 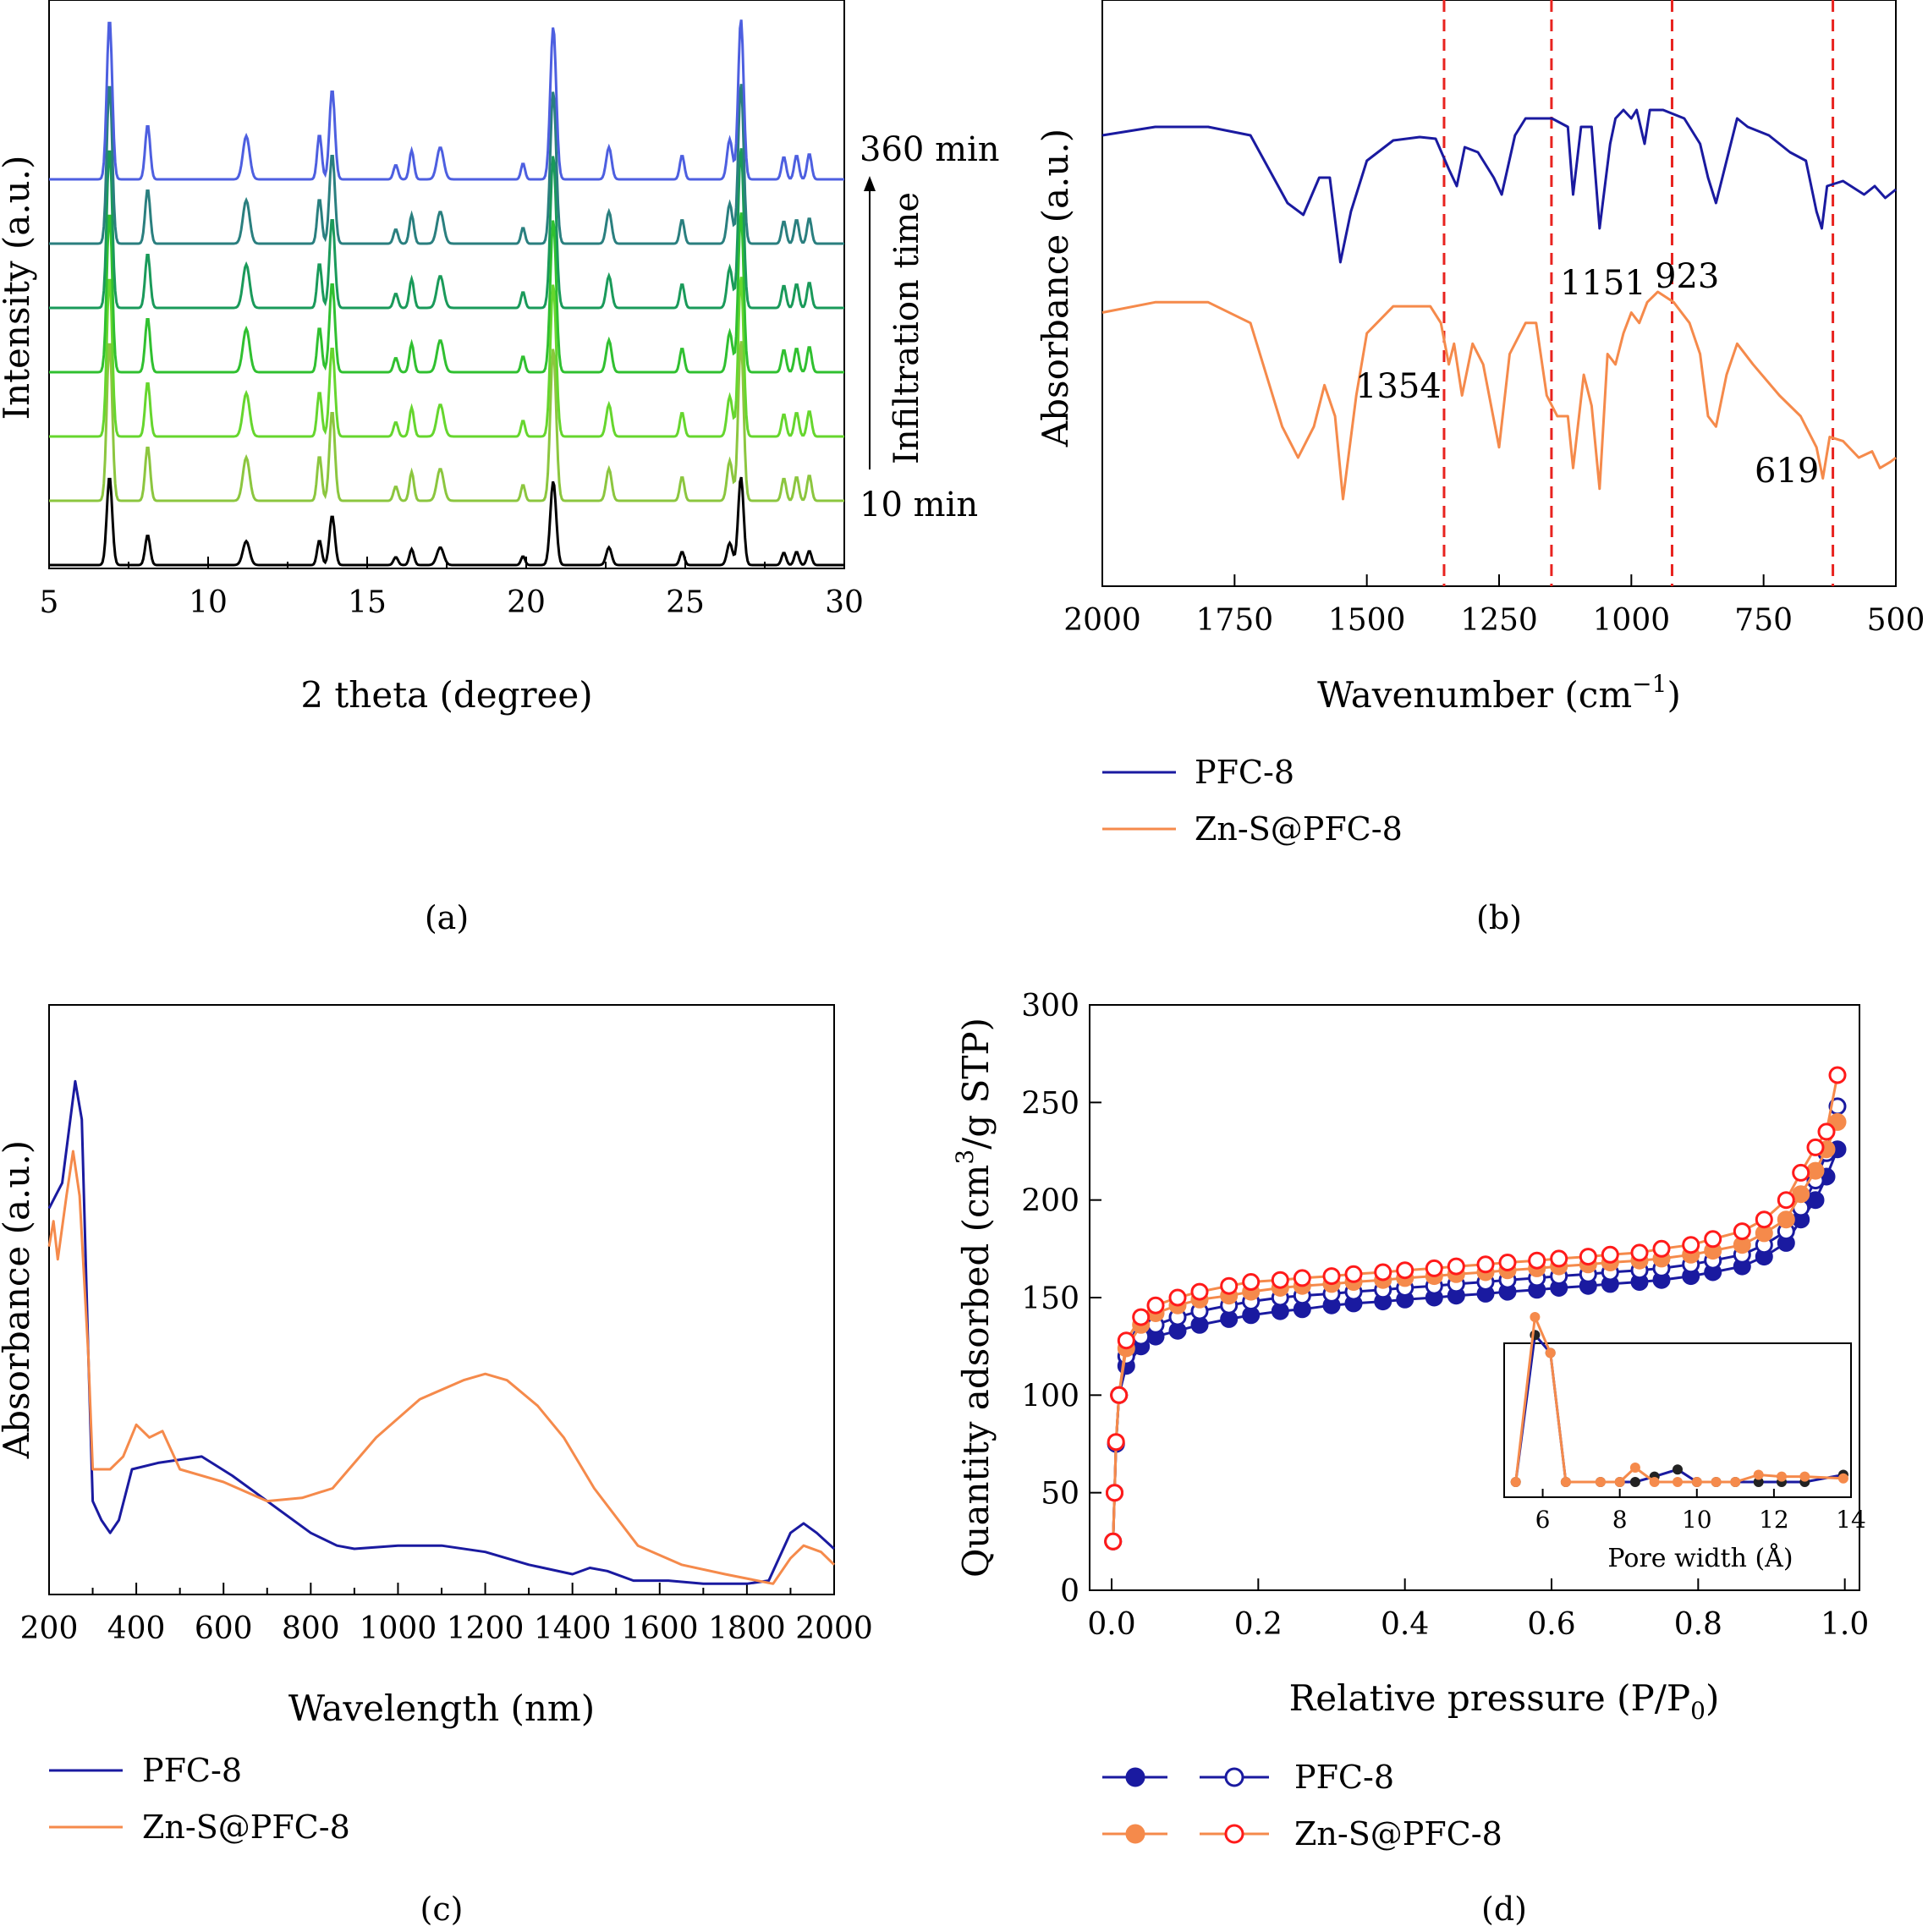 I want to click on panel-c-plot-frame, so click(x=442, y=1300).